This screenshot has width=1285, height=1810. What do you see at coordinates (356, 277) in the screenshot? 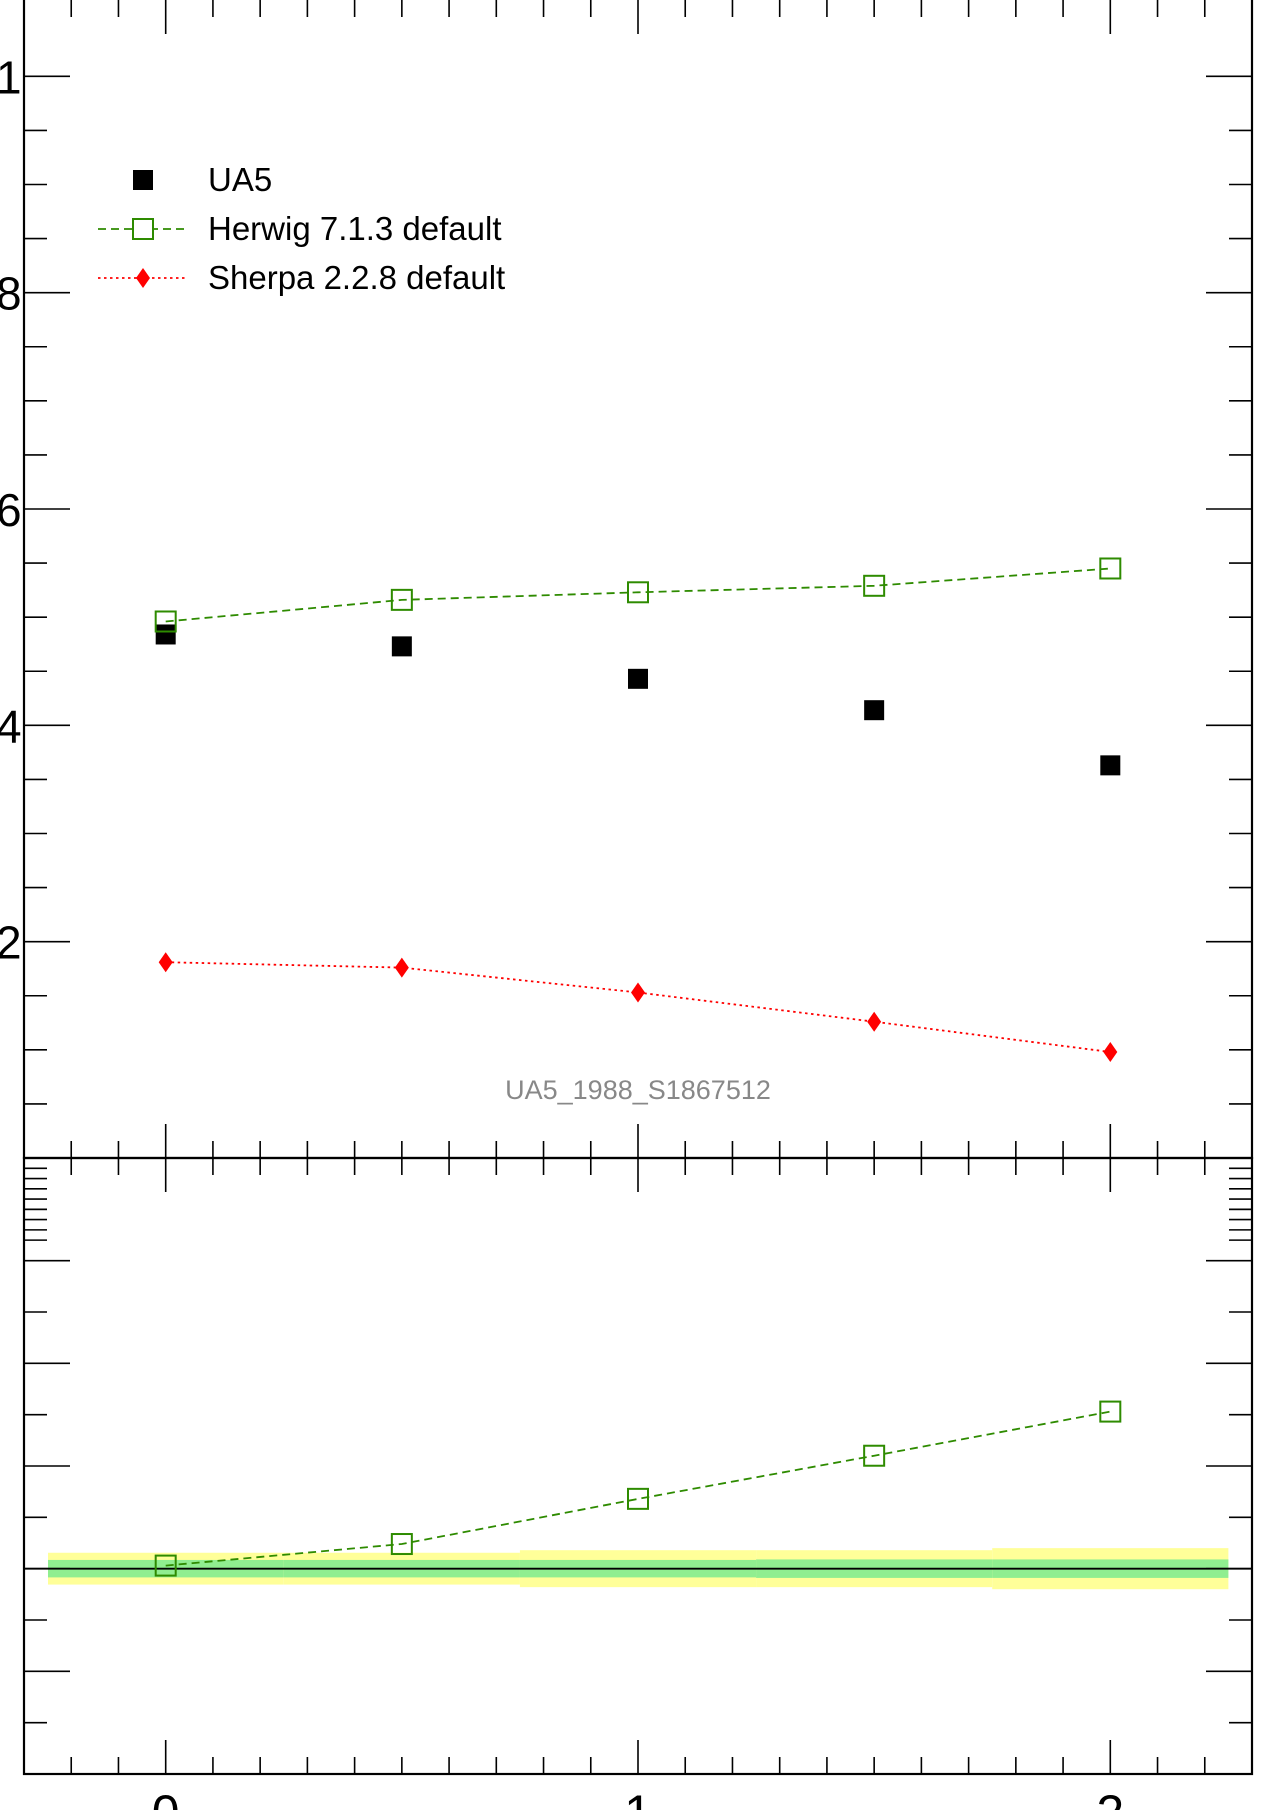
I see `legend-label-2: Sherpa 2.2.8 default` at bounding box center [356, 277].